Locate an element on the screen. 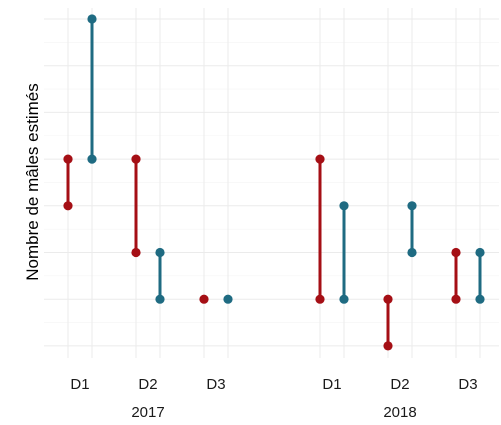 This screenshot has height=425, width=501. x-group-label: 2017 is located at coordinates (147, 412).